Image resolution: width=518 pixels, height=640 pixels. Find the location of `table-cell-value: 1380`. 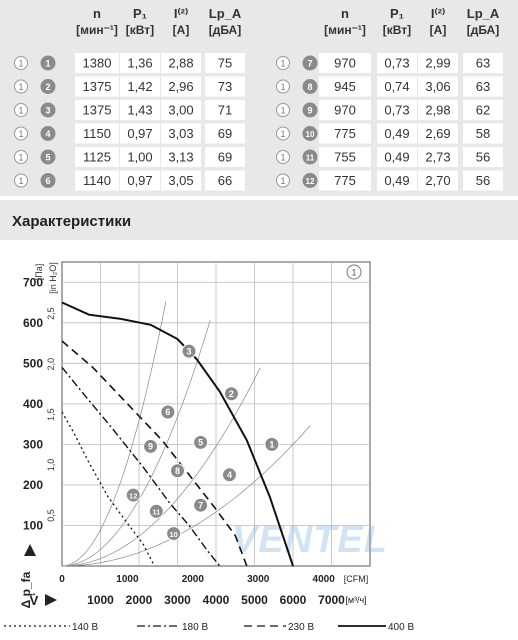

table-cell-value: 1380 is located at coordinates (97, 63).